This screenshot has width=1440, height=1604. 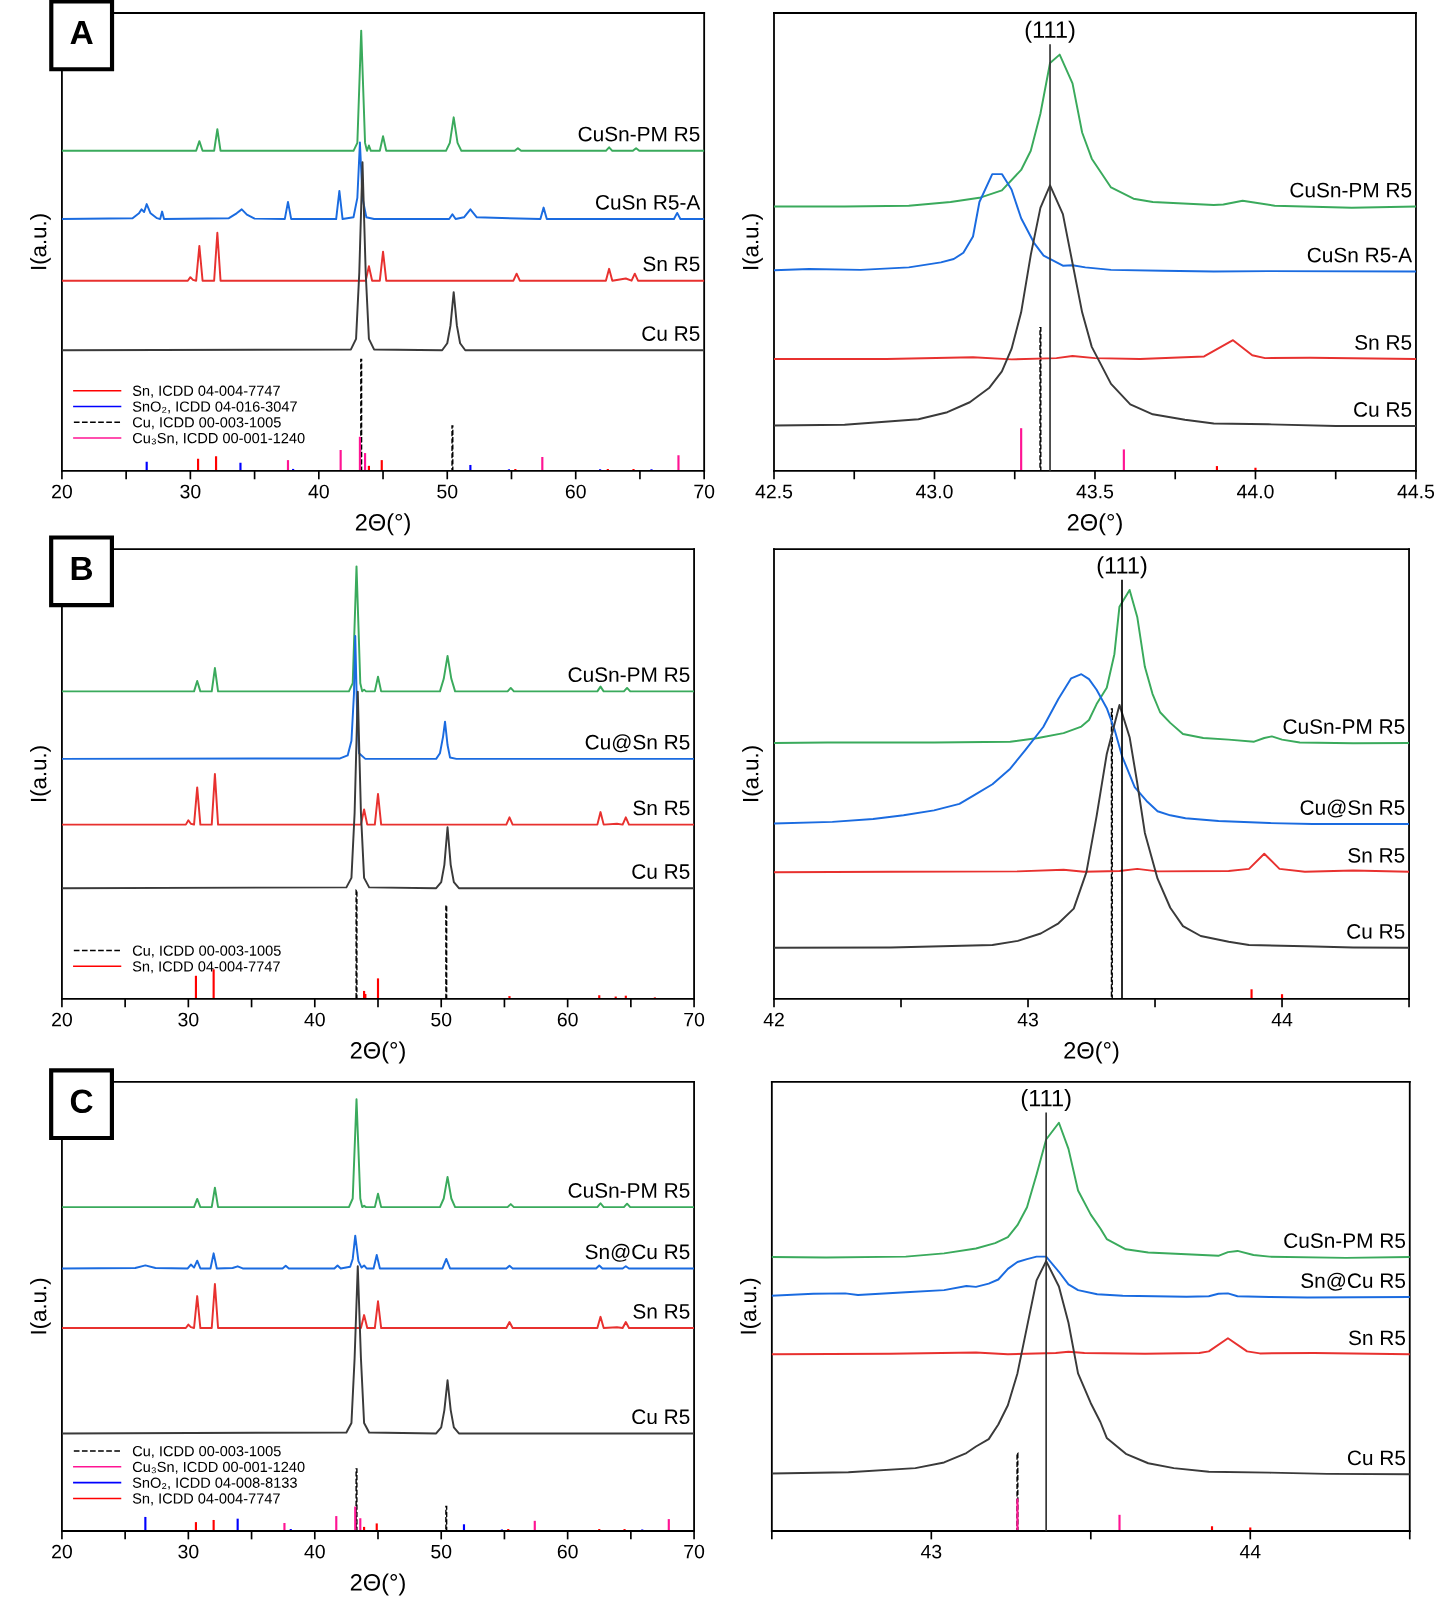 What do you see at coordinates (1255, 491) in the screenshot?
I see `x-tick-label: 44.0` at bounding box center [1255, 491].